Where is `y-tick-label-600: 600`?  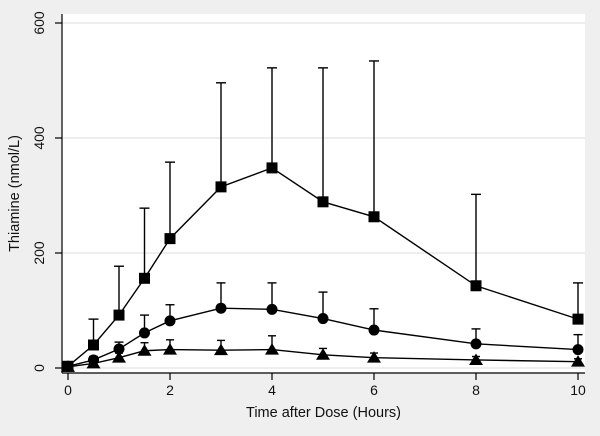 y-tick-label-600: 600 is located at coordinates (39, 23).